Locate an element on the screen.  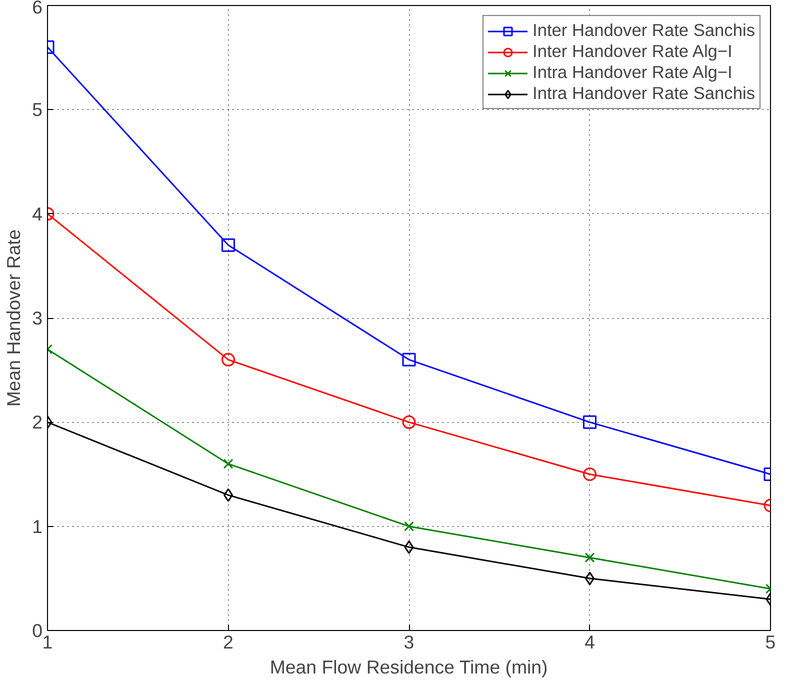
legend-label: Inter Handover Rate Sanchis is located at coordinates (643, 30).